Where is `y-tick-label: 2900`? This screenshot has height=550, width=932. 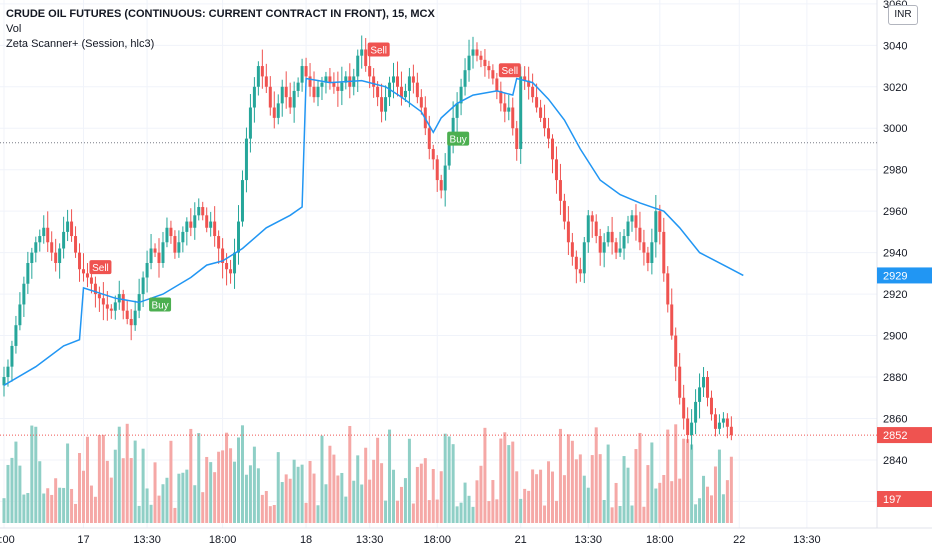 y-tick-label: 2900 is located at coordinates (895, 337).